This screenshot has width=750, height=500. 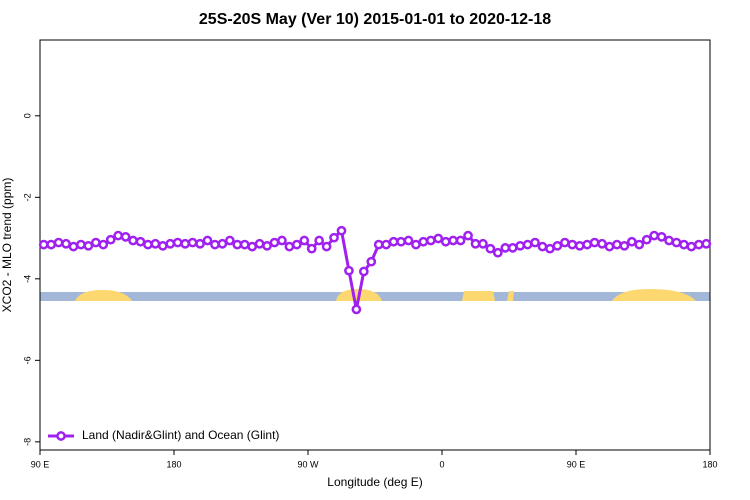 I want to click on y-tick-label: 0, so click(x=27, y=115).